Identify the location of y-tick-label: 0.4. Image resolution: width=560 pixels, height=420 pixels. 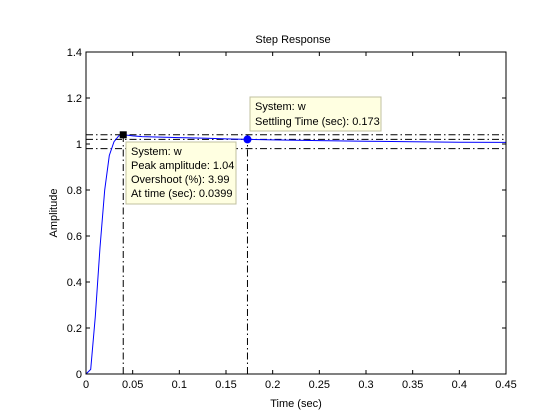
(74, 283).